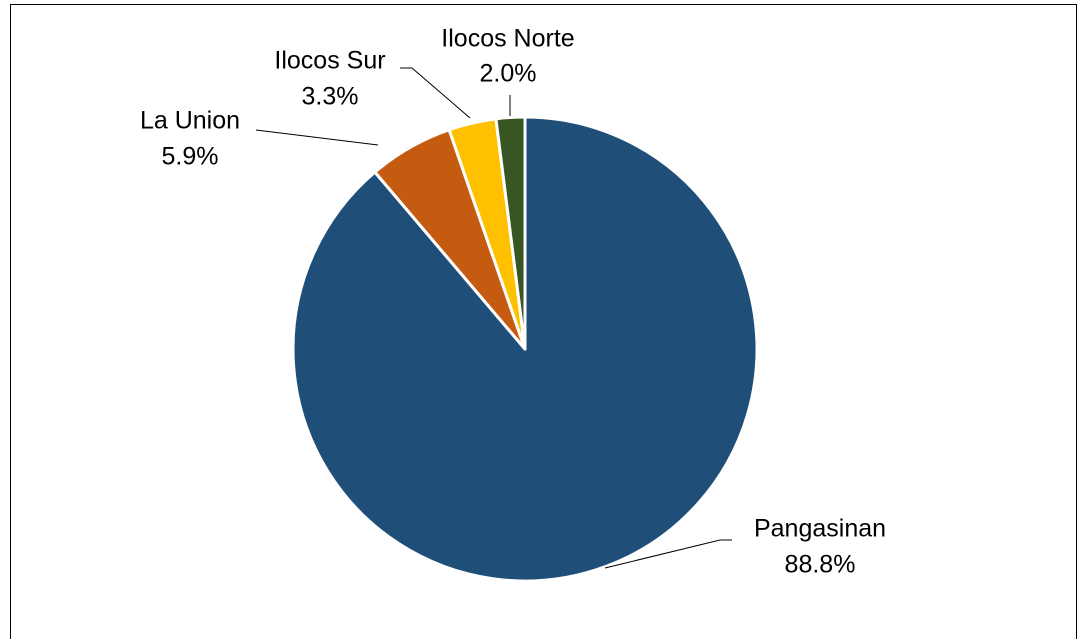 The width and height of the screenshot is (1078, 639). What do you see at coordinates (330, 97) in the screenshot?
I see `slice-label-value: 3.3%` at bounding box center [330, 97].